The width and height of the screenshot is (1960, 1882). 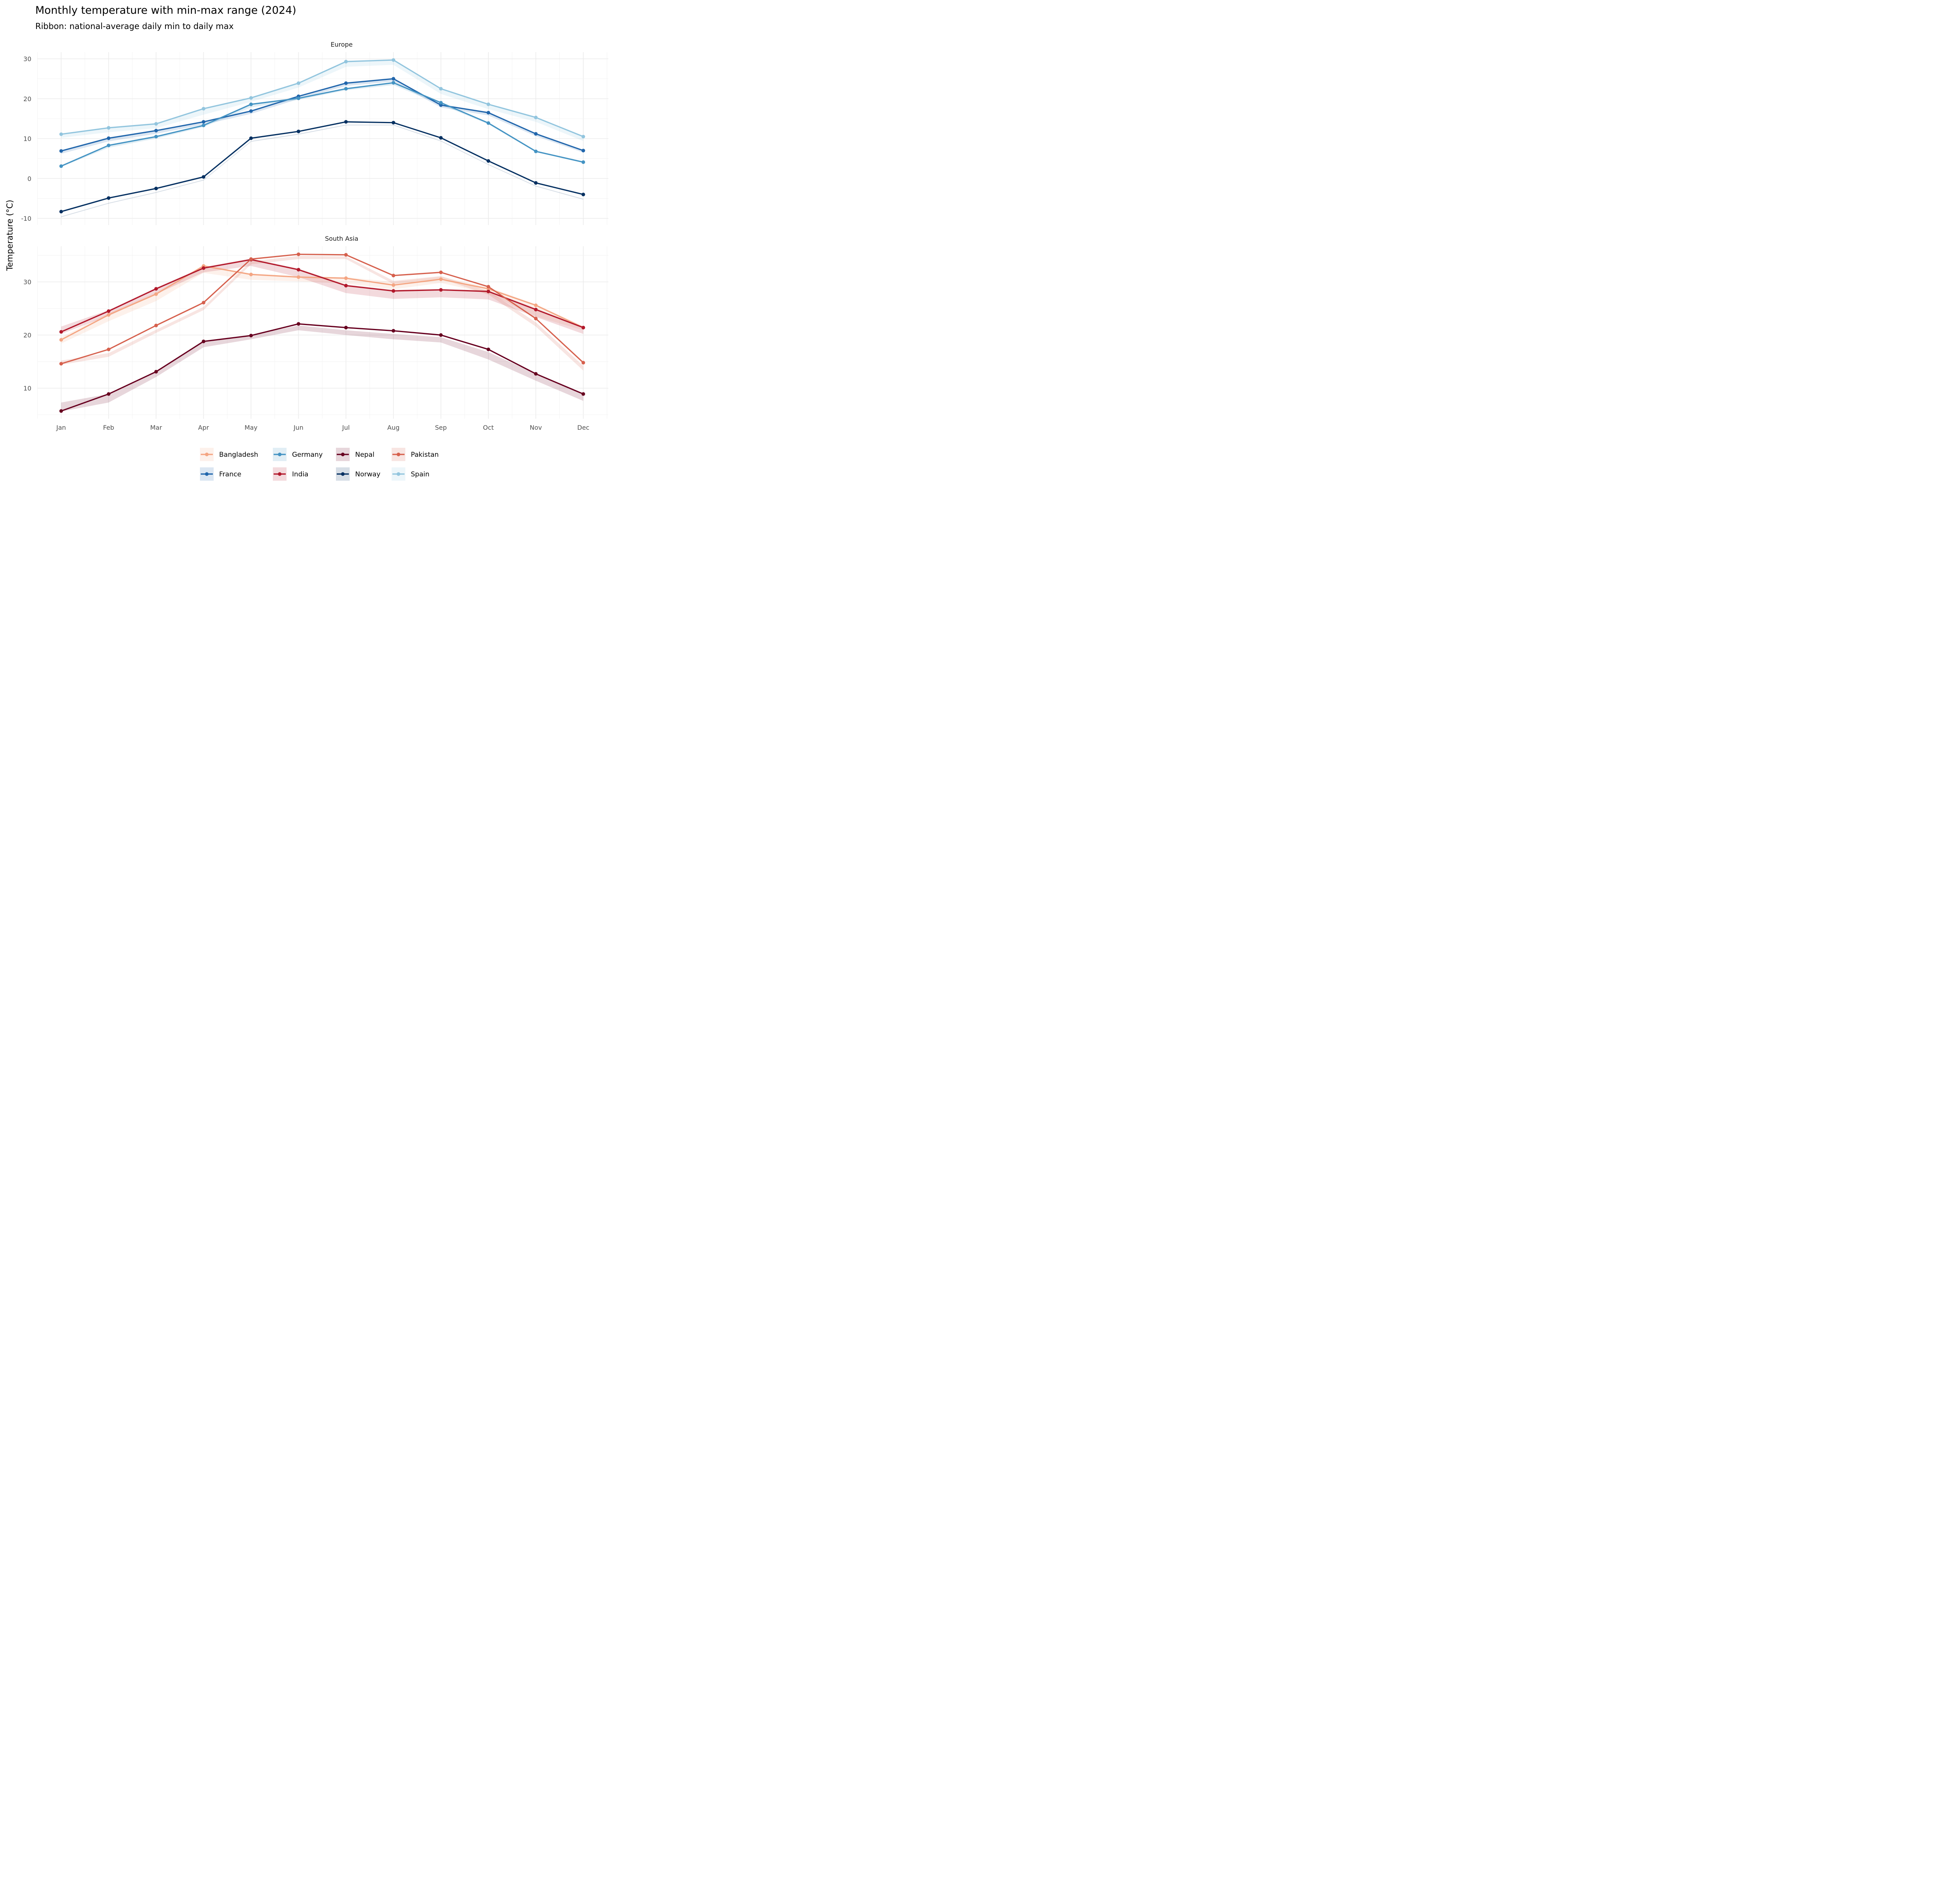 What do you see at coordinates (109, 138) in the screenshot?
I see `point-france-feb` at bounding box center [109, 138].